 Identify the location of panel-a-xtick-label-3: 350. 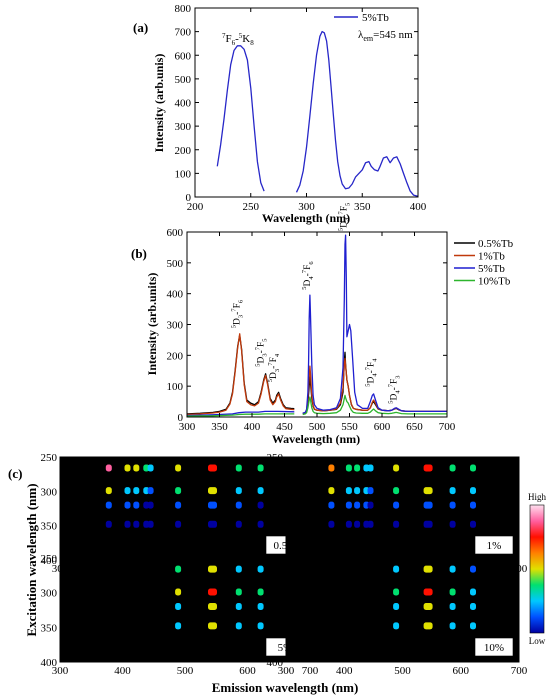
(362, 207).